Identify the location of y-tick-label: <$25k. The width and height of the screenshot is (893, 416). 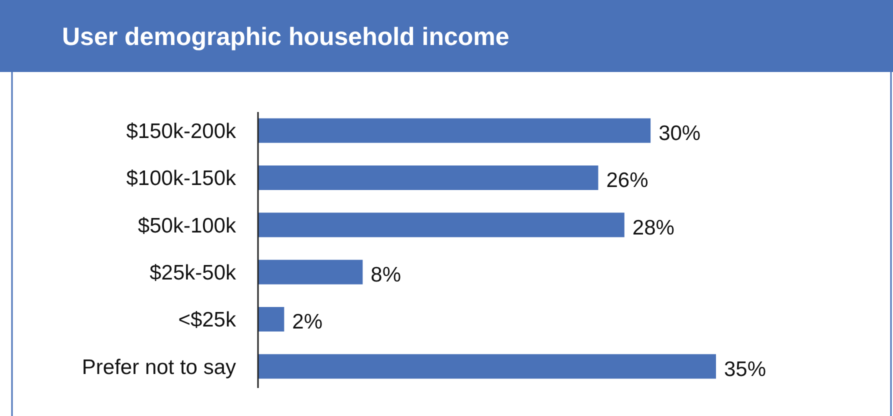
(207, 320).